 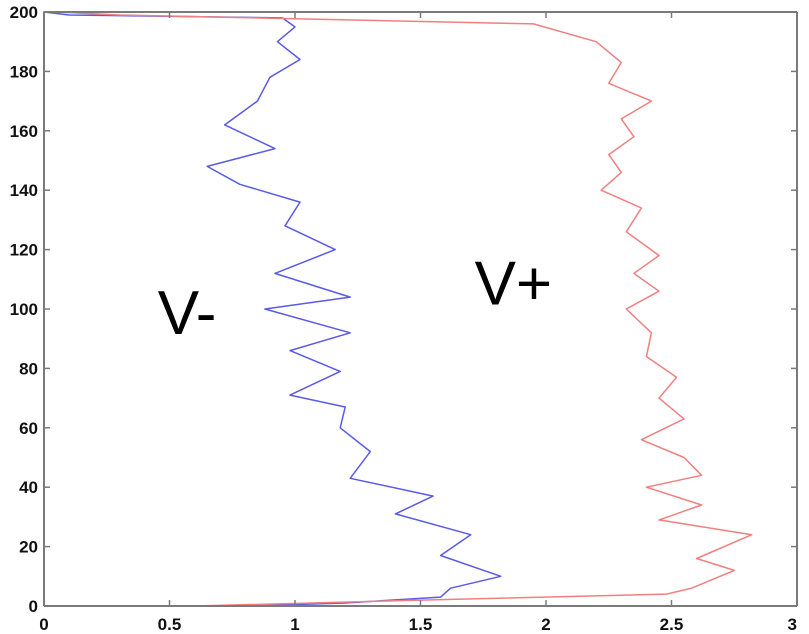 What do you see at coordinates (514, 283) in the screenshot?
I see `annotation-label-2: V+` at bounding box center [514, 283].